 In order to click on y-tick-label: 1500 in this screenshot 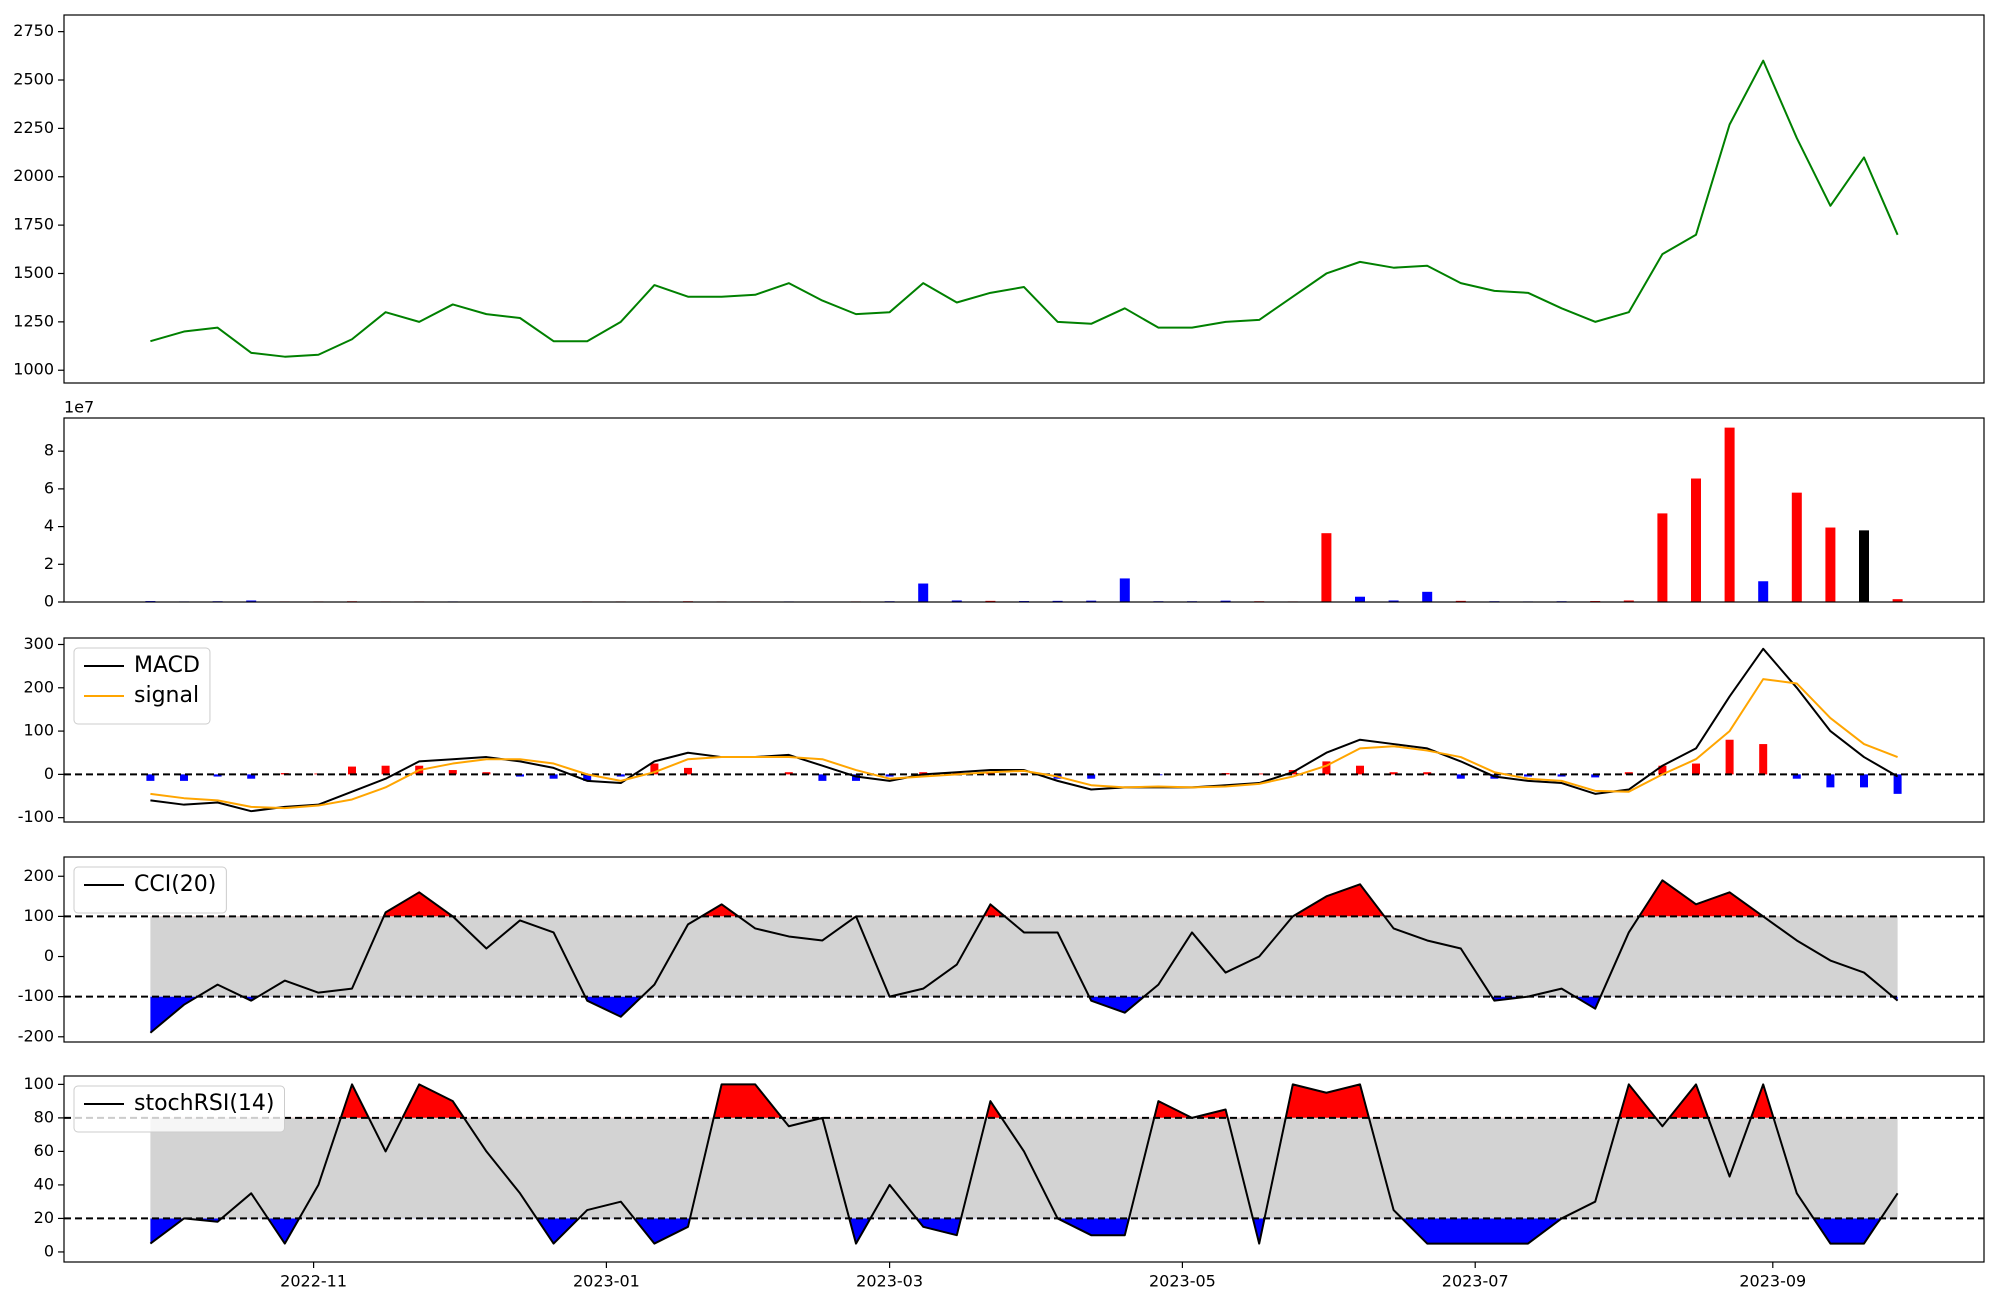, I will do `click(33, 272)`.